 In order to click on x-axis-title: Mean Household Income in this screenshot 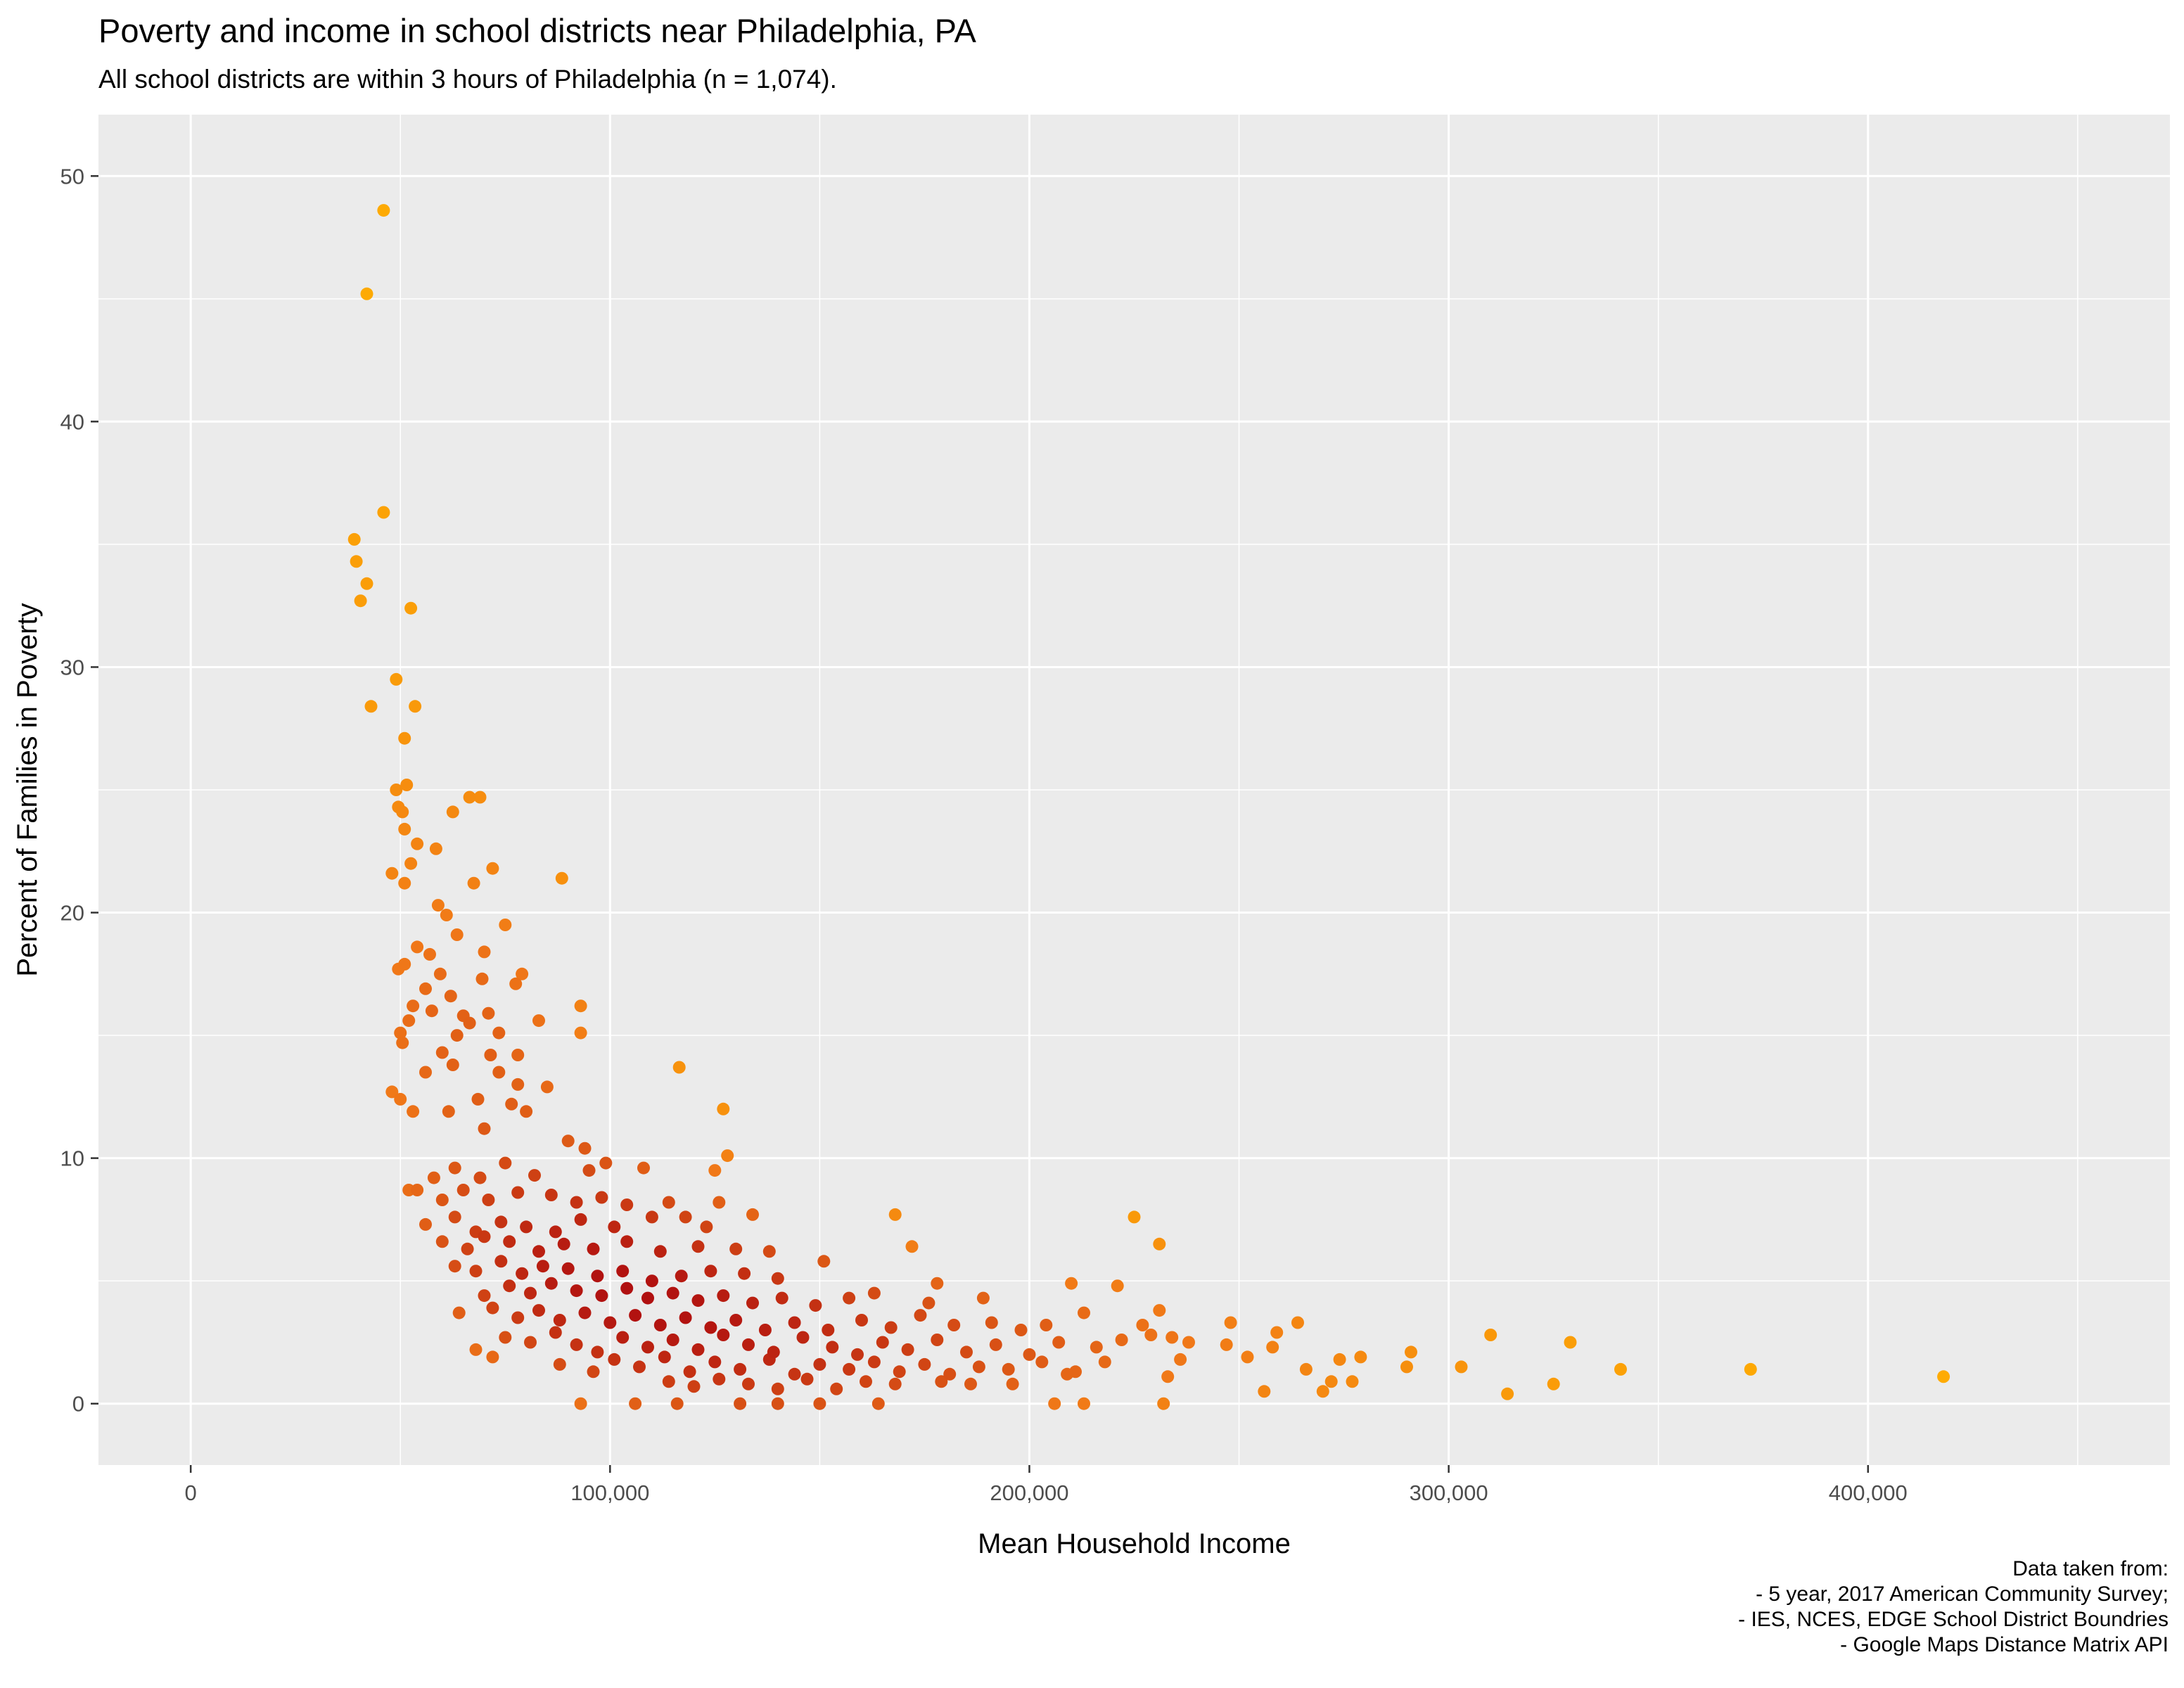, I will do `click(1134, 1543)`.